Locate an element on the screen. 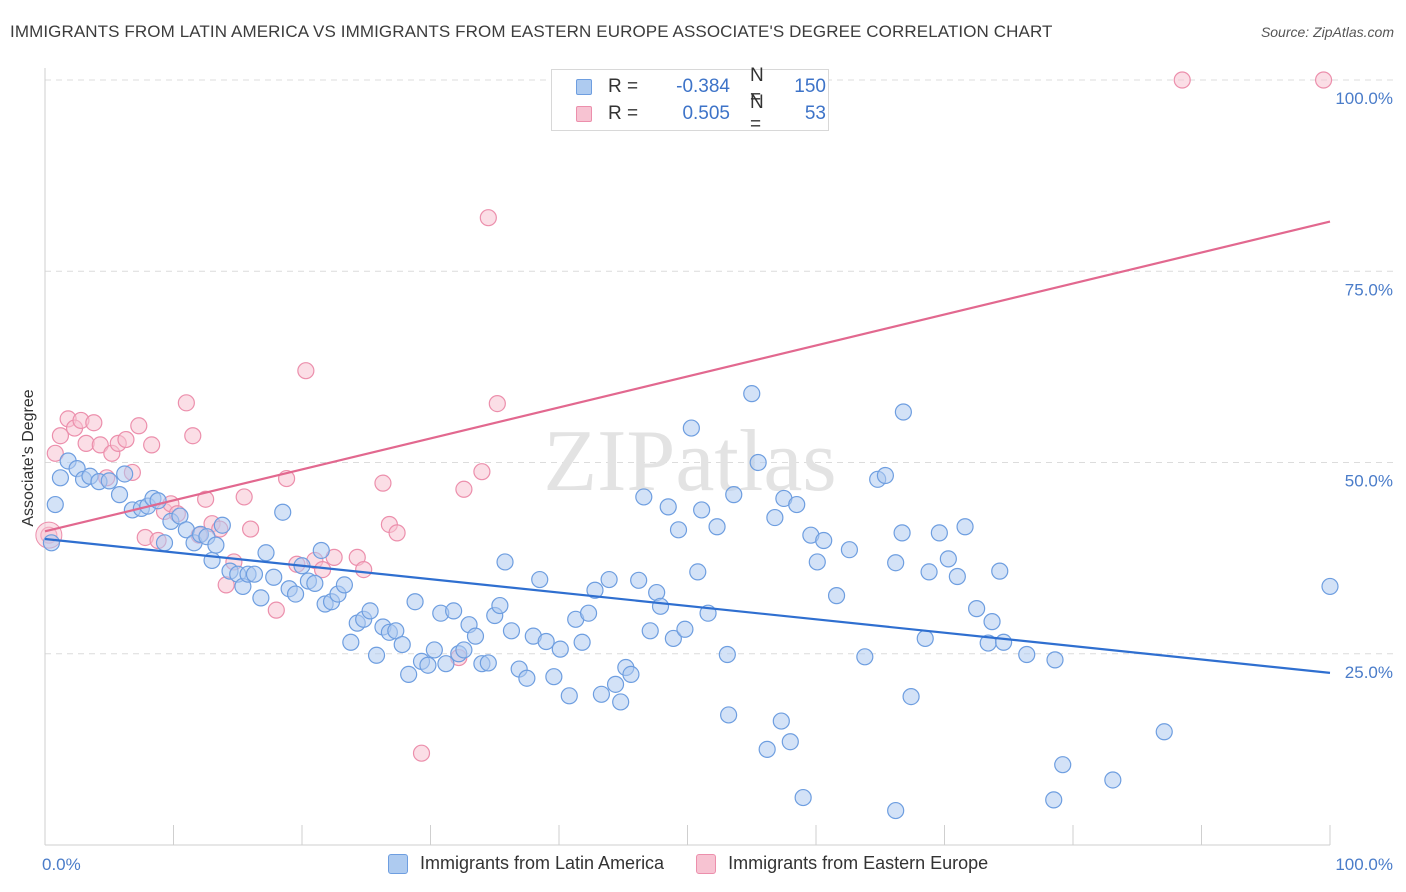  legend-swatch-blue is located at coordinates (584, 87).